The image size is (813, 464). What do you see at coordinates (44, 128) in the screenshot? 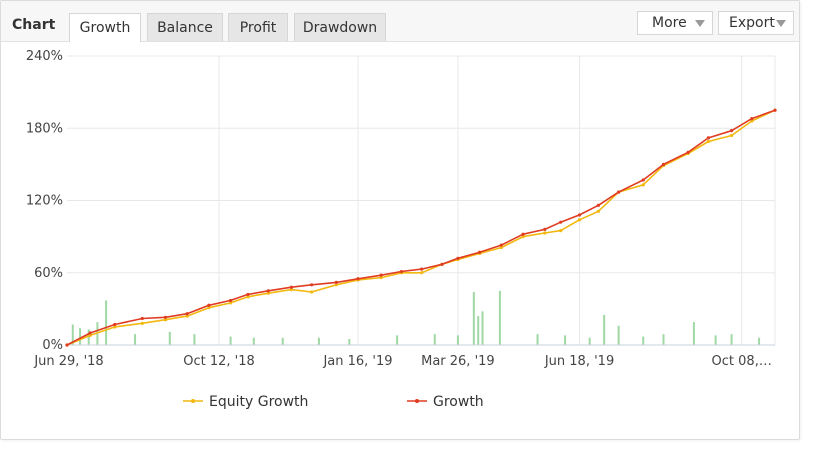
I see `y-tick-label: 180%` at bounding box center [44, 128].